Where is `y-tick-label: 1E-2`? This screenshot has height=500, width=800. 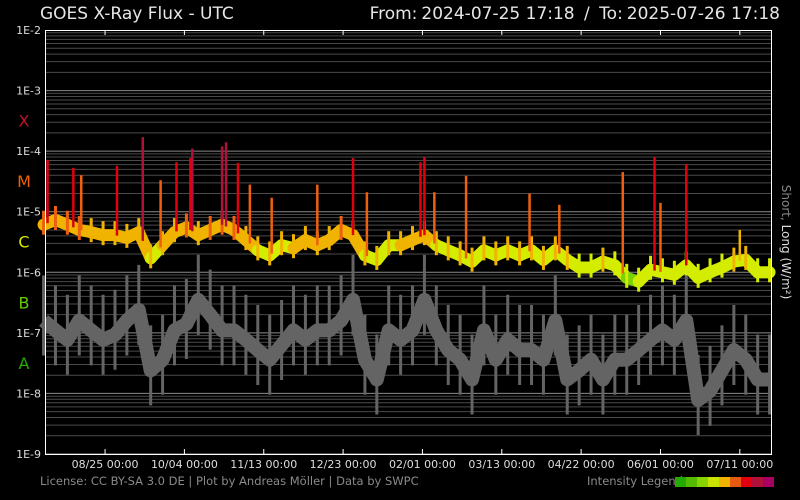
y-tick-label: 1E-2 is located at coordinates (28, 30).